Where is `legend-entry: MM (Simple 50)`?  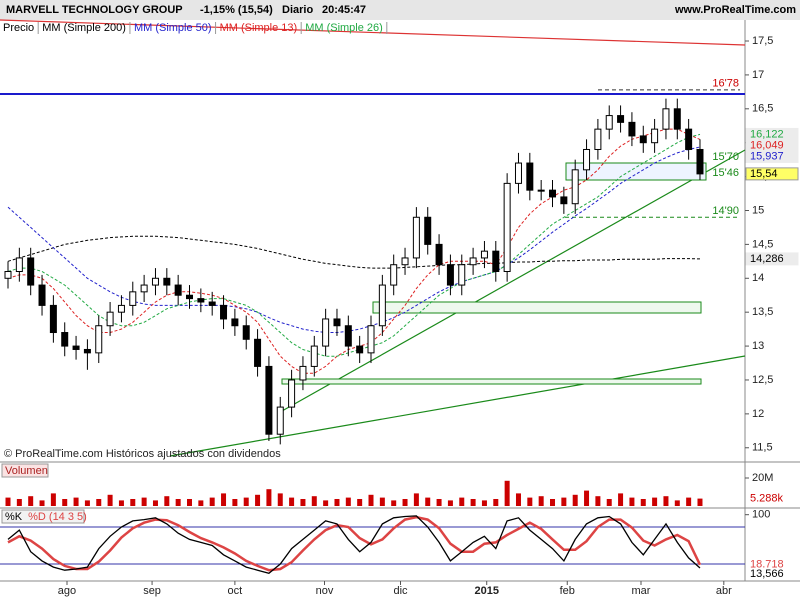
legend-entry: MM (Simple 50) is located at coordinates (173, 28).